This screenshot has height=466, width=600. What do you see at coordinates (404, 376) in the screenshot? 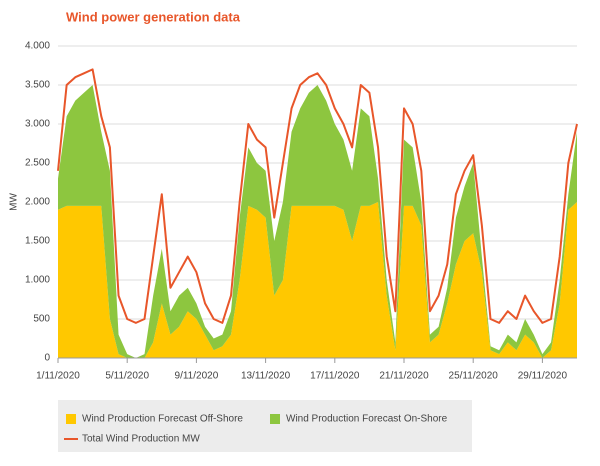
I see `x-tick-label: 21/11/2020` at bounding box center [404, 376].